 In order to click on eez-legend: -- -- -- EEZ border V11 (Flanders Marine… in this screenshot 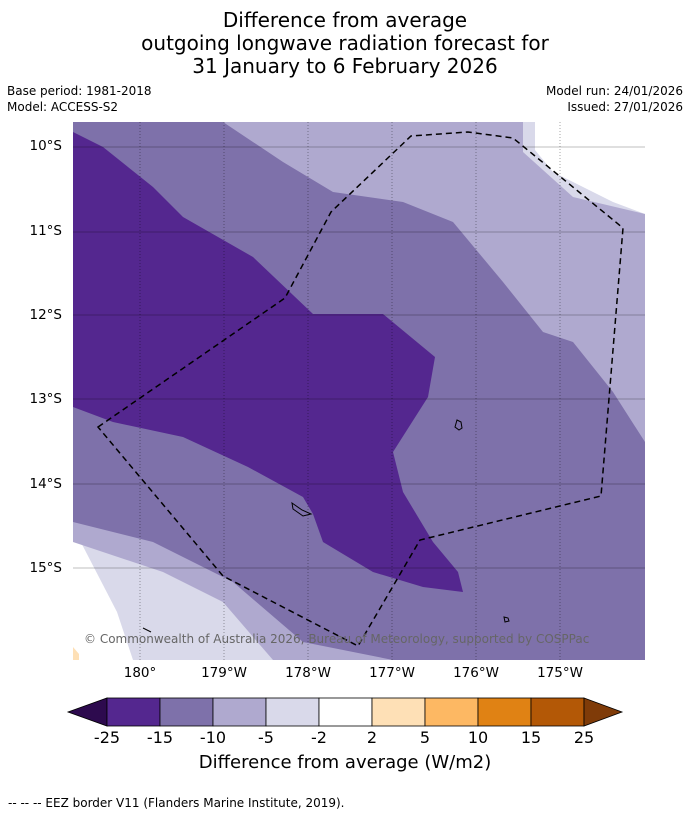, I will do `click(176, 803)`.